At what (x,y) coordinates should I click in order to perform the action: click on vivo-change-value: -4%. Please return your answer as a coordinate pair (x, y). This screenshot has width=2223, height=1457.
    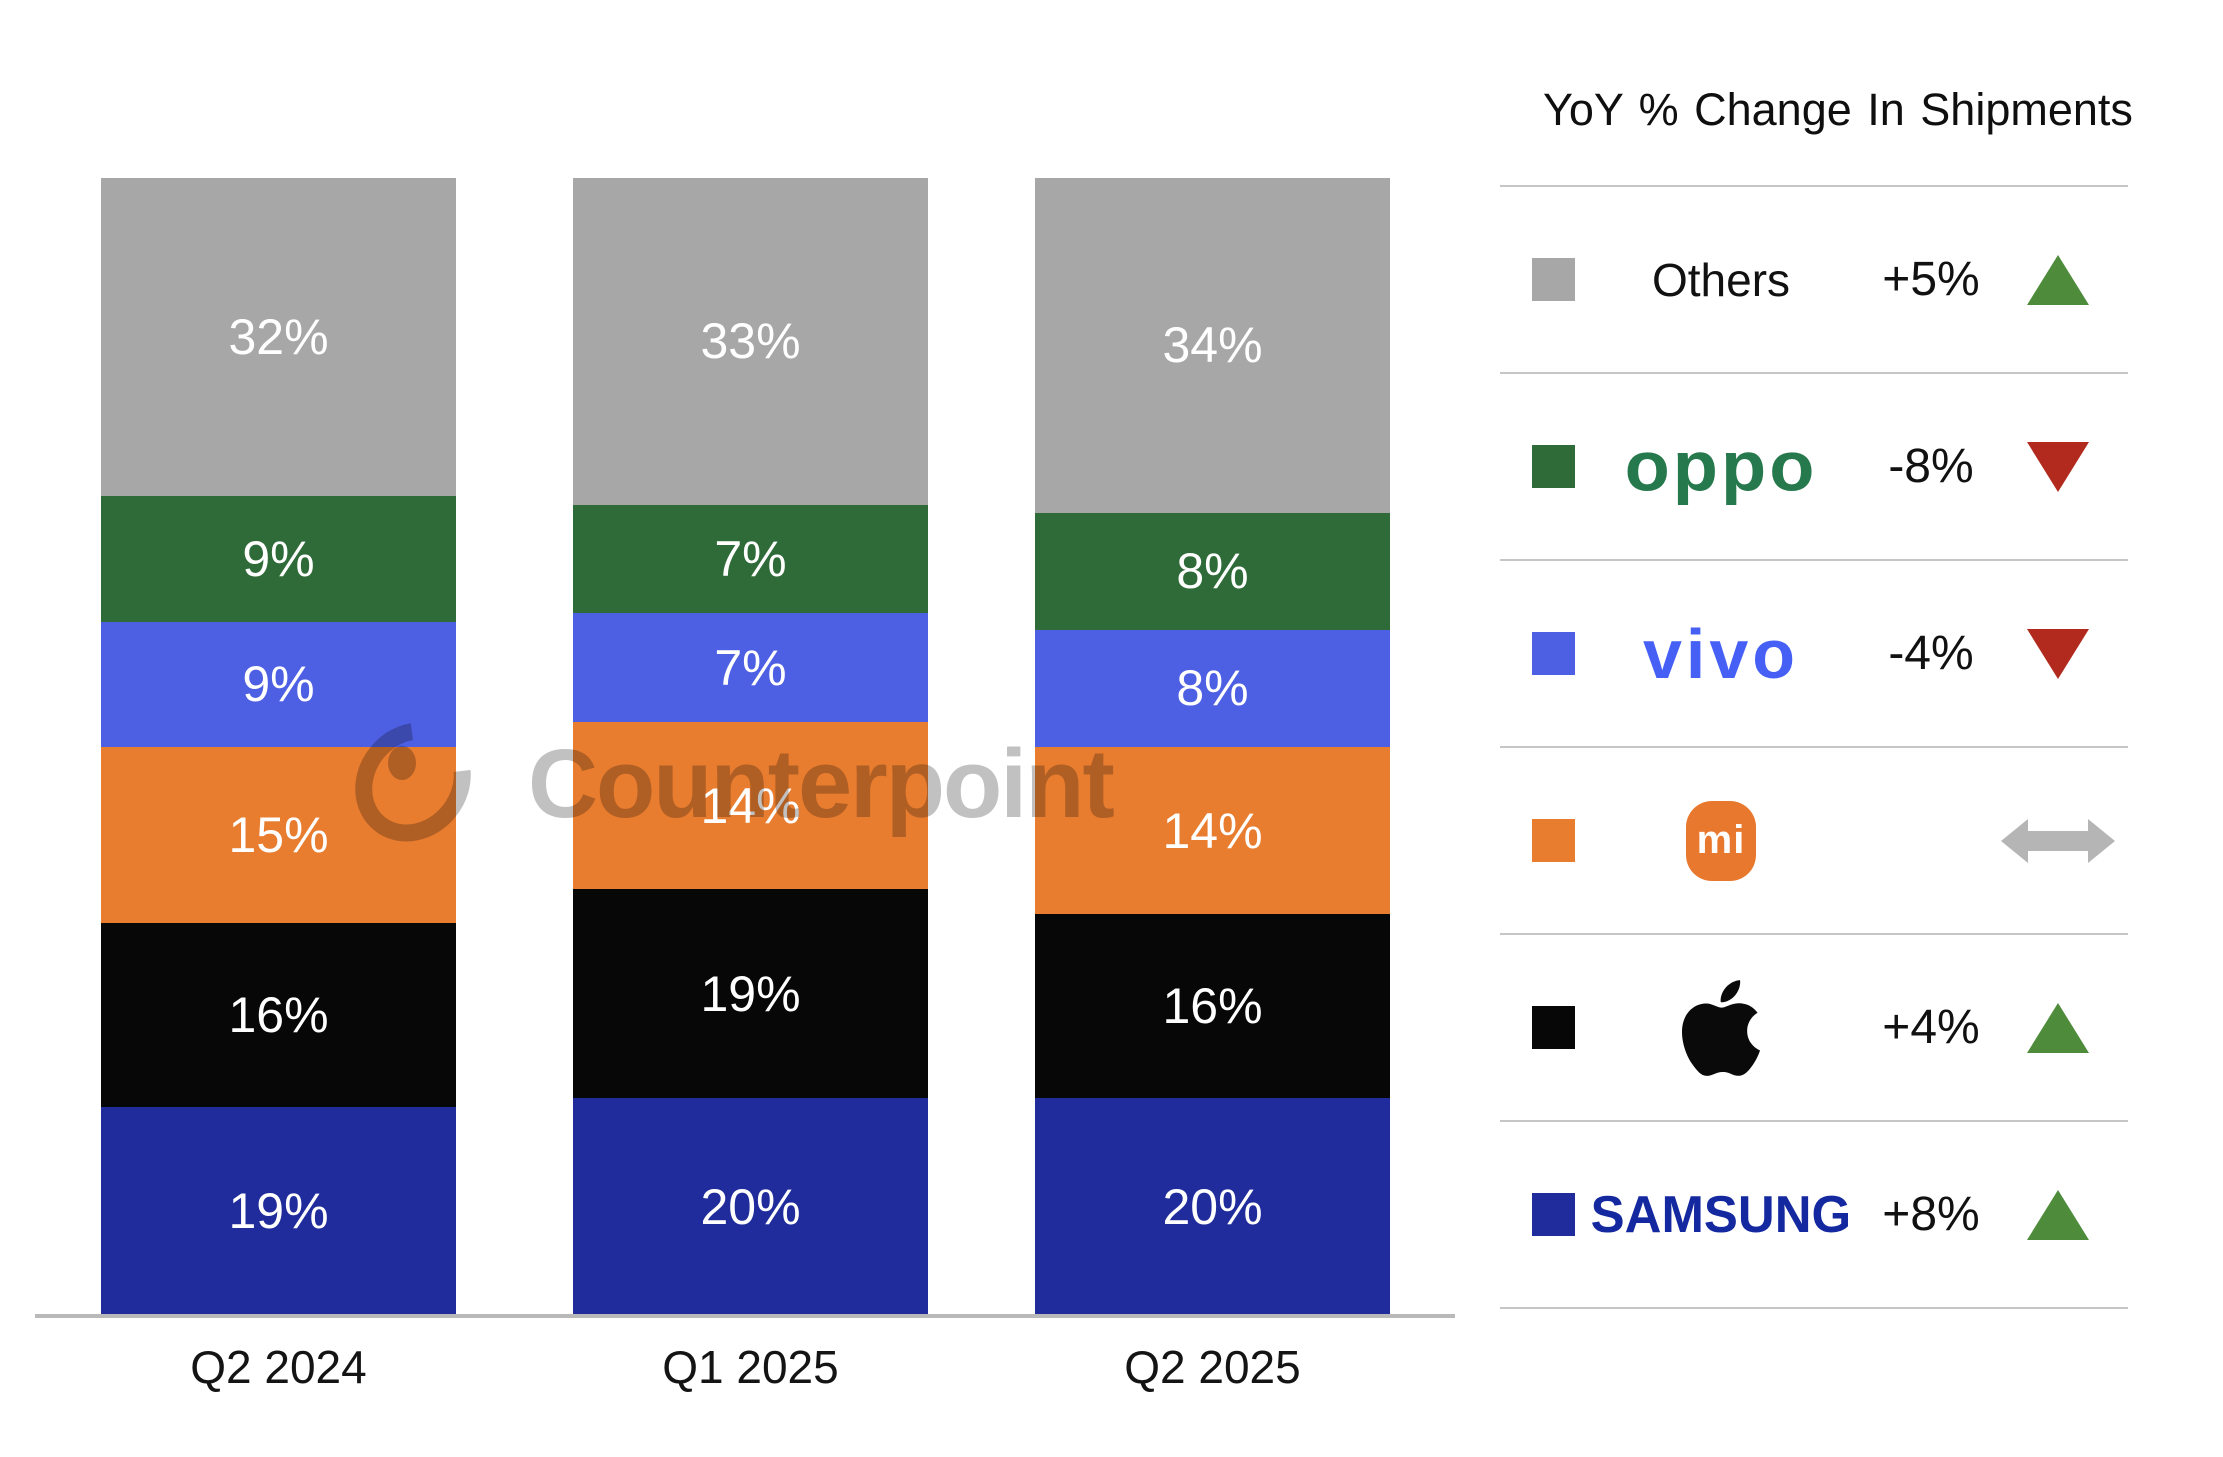
    Looking at the image, I should click on (1931, 653).